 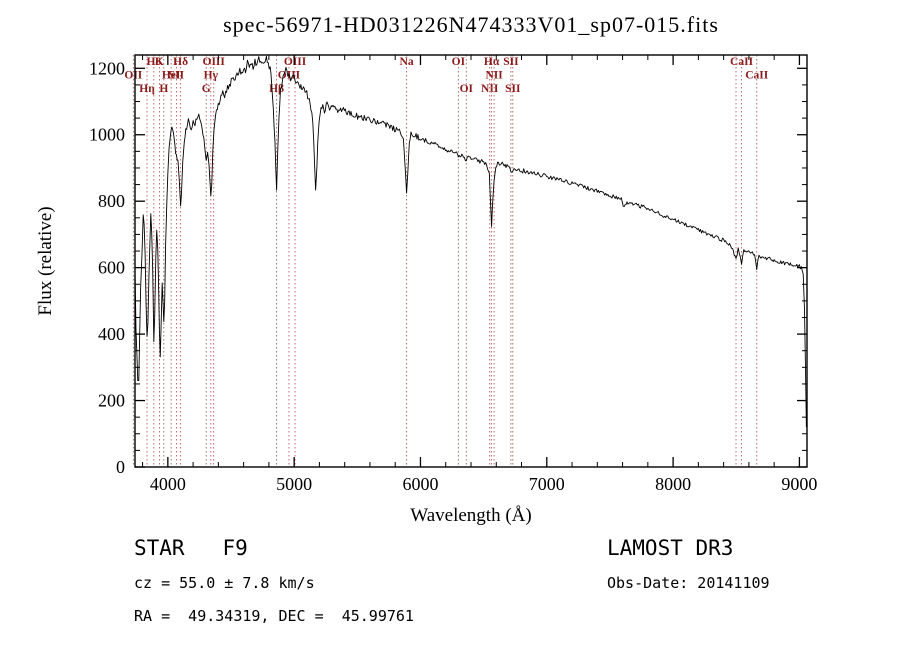 What do you see at coordinates (224, 583) in the screenshot?
I see `cz-value: cz = 55.0 ± 7.8 km/s` at bounding box center [224, 583].